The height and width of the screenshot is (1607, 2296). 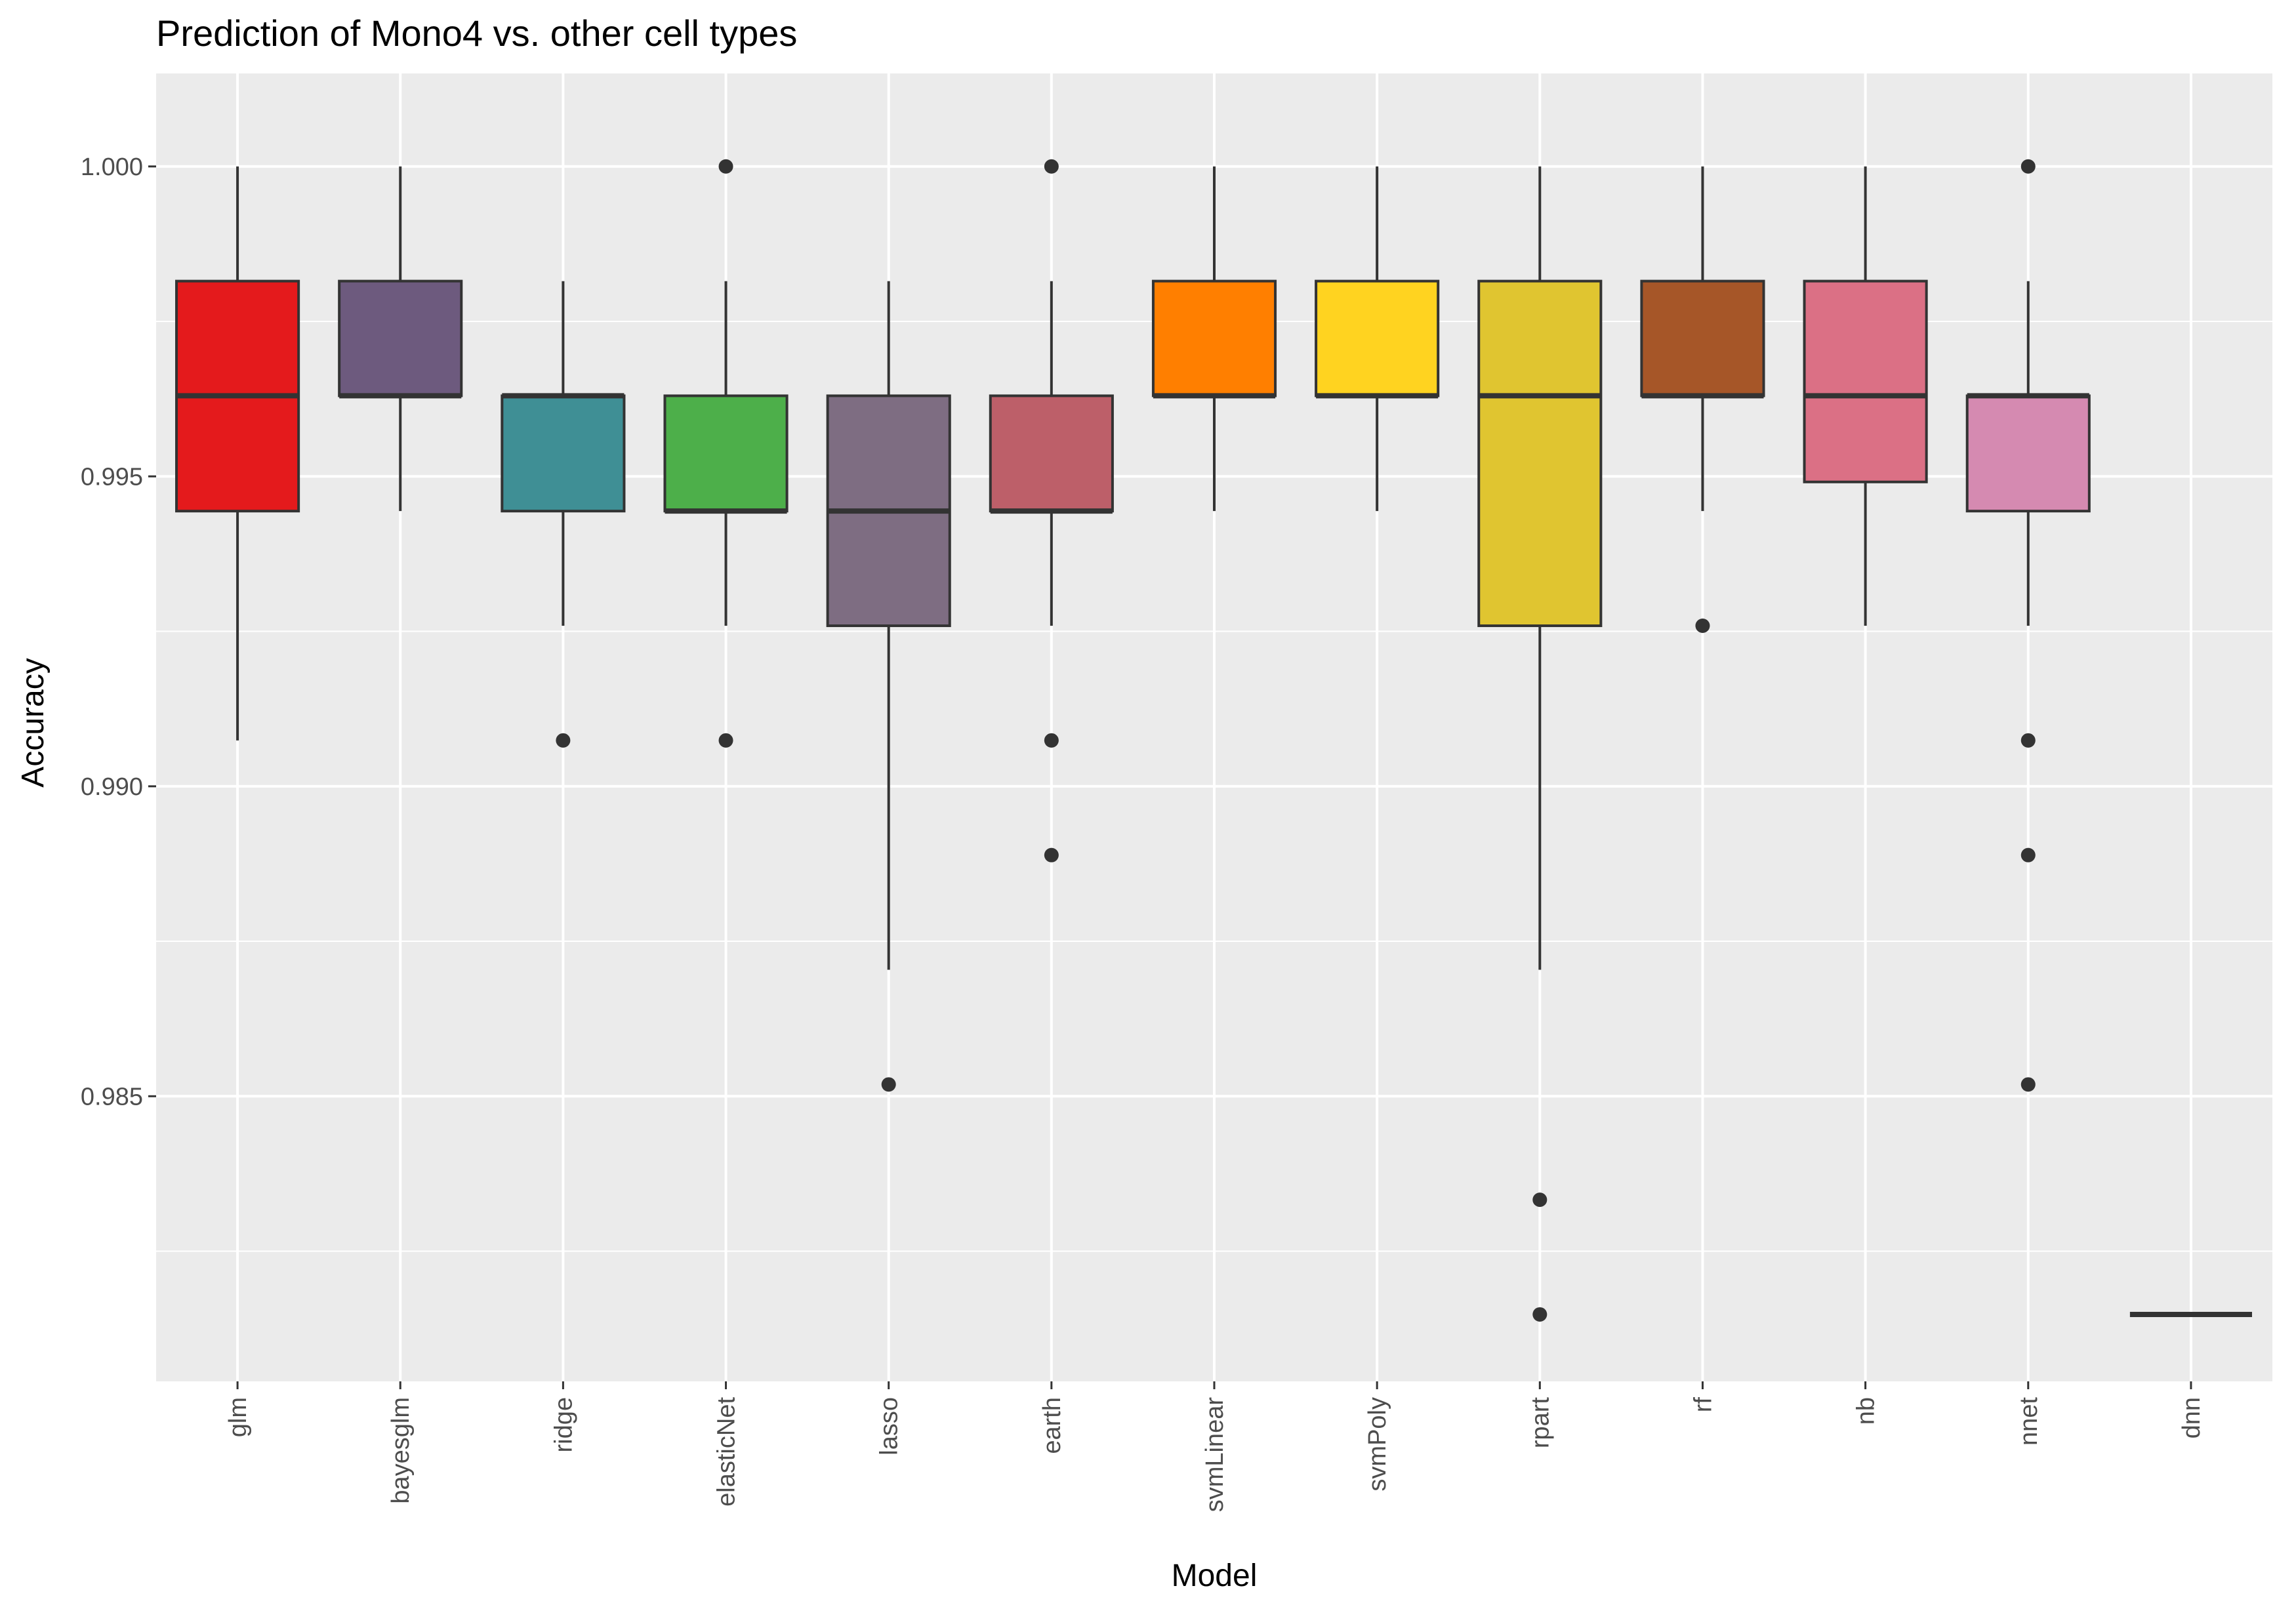 What do you see at coordinates (727, 1452) in the screenshot?
I see `x-tick-label: elasticNet` at bounding box center [727, 1452].